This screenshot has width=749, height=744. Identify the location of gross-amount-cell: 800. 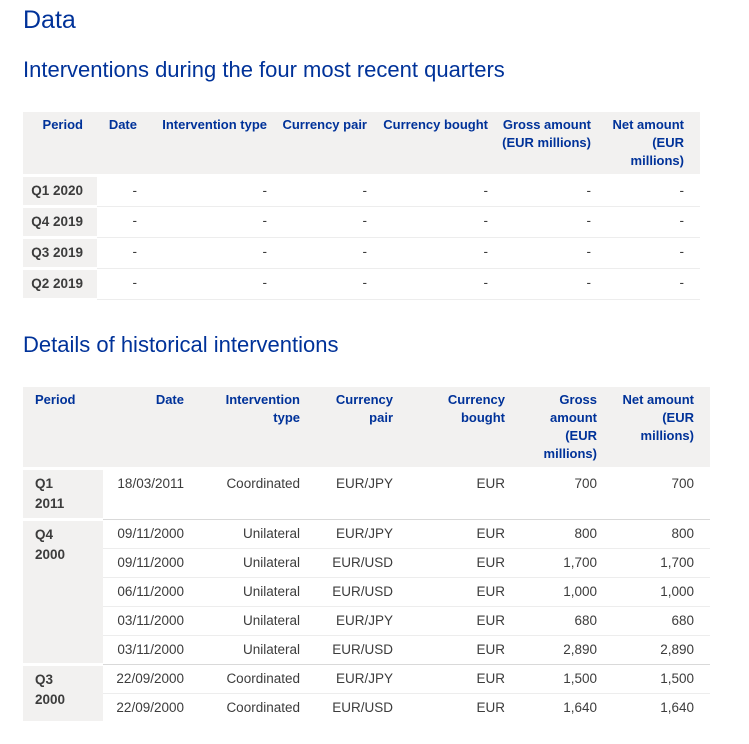
(557, 534).